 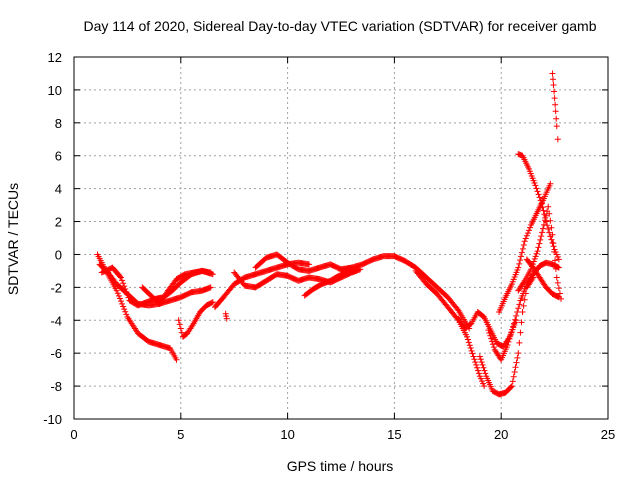 I want to click on x-axis-label: GPS time / hours, so click(x=340, y=466).